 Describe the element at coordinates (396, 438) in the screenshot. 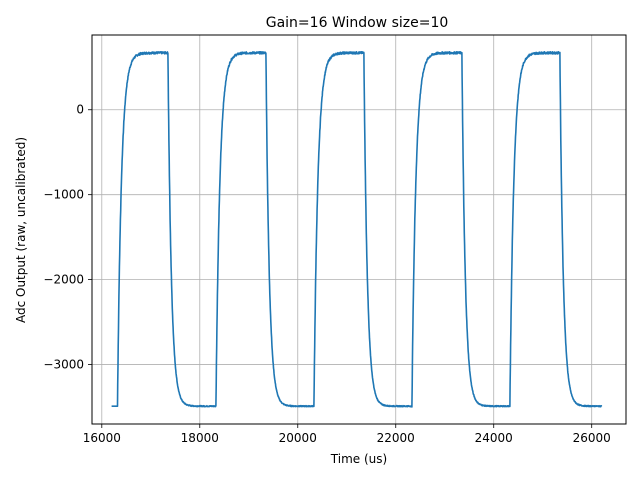

I see `x-tick-label: 22000` at that location.